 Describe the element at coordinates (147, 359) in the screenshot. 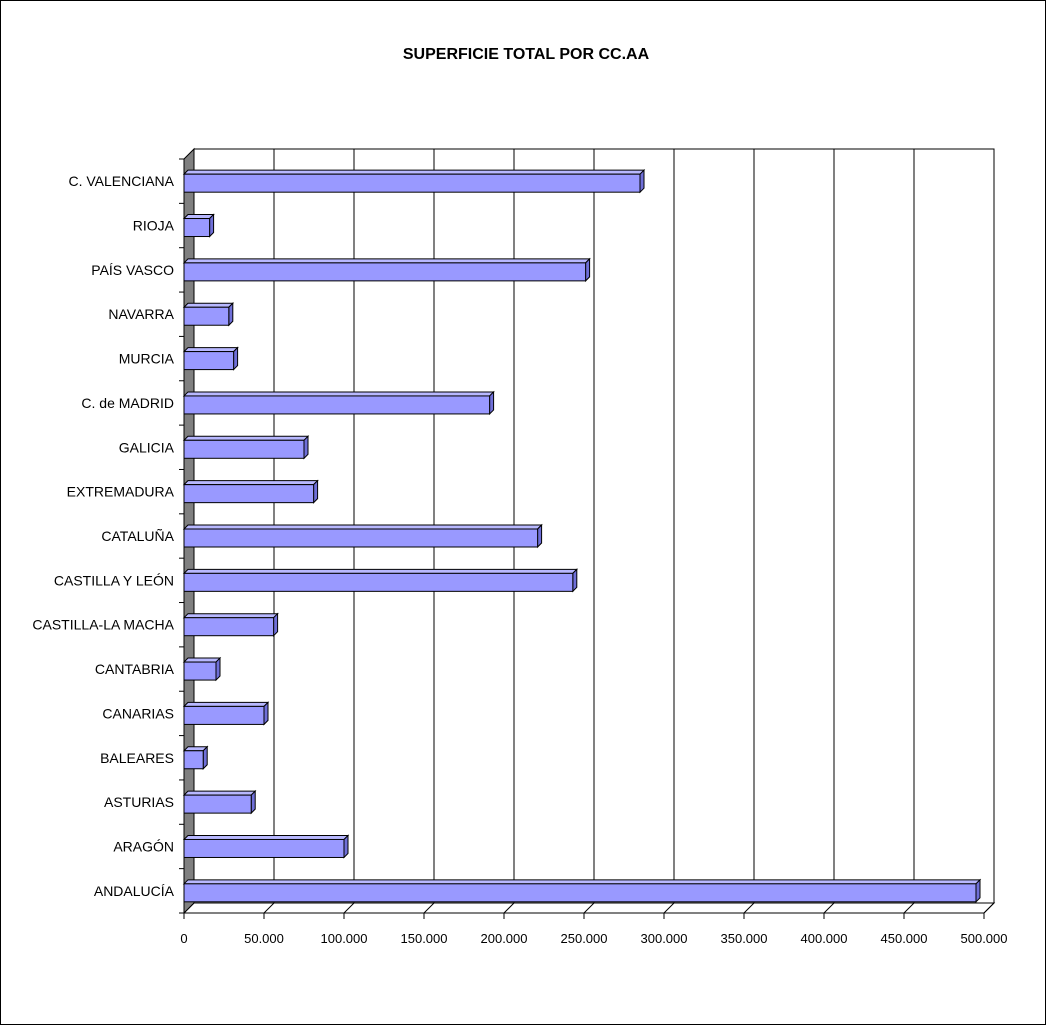

I see `category-label: MURCIA` at that location.